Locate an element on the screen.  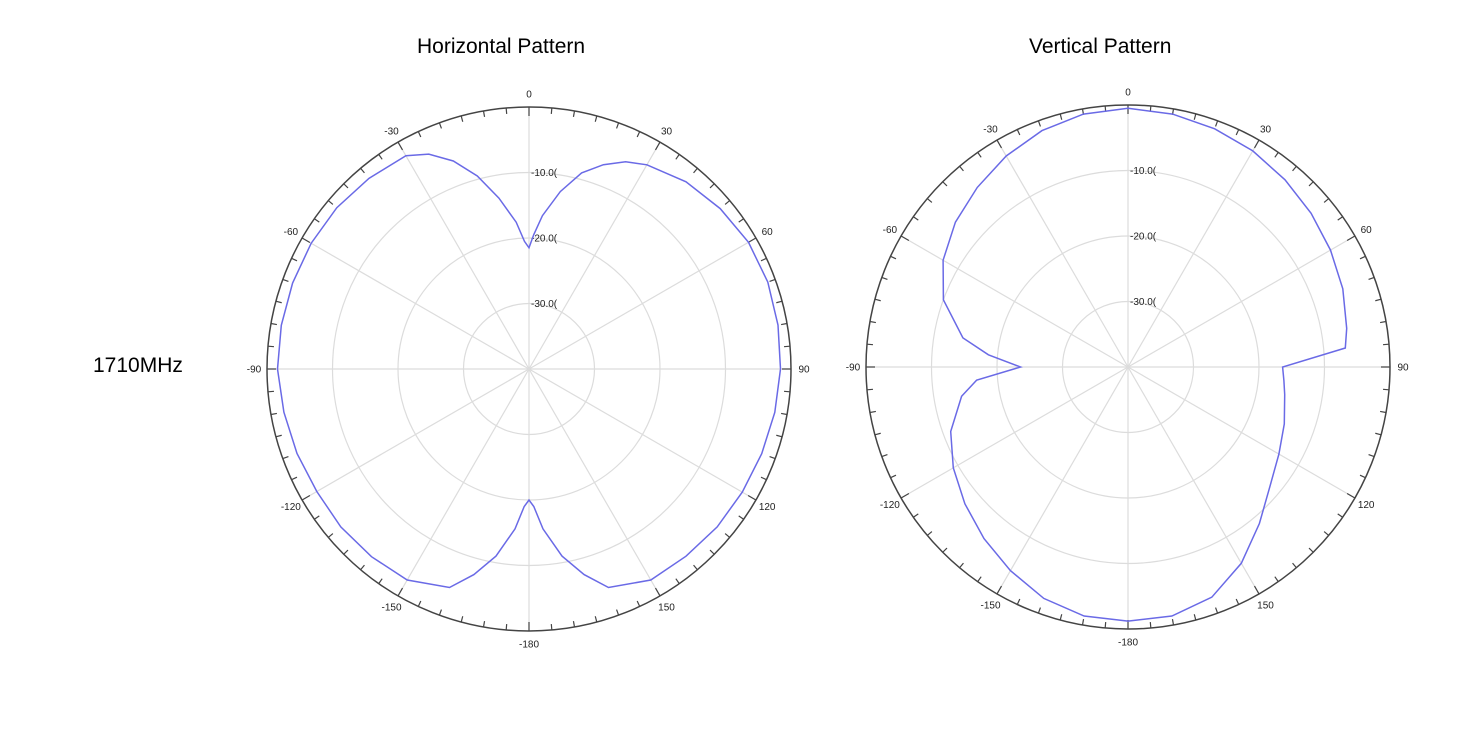
horizontal-pattern-title: Horizontal Pattern is located at coordinates (501, 46).